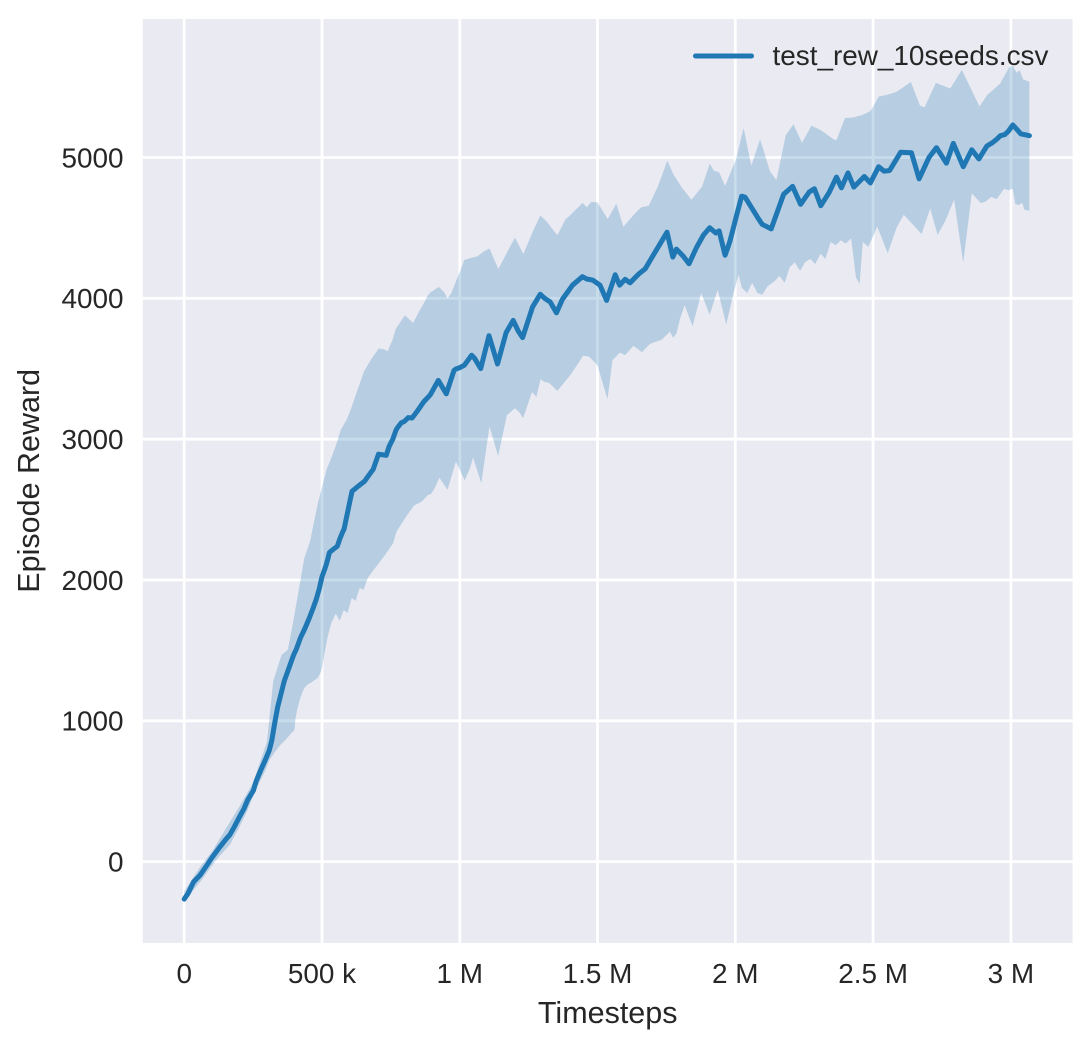  What do you see at coordinates (29, 481) in the screenshot?
I see `svg-text: Episode Reward` at bounding box center [29, 481].